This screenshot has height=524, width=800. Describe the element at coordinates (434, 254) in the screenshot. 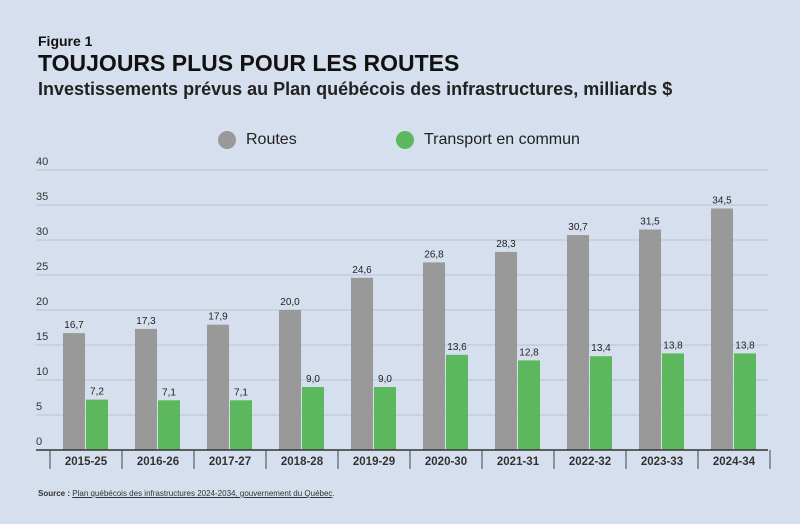

I see `data-label: 26,8` at that location.